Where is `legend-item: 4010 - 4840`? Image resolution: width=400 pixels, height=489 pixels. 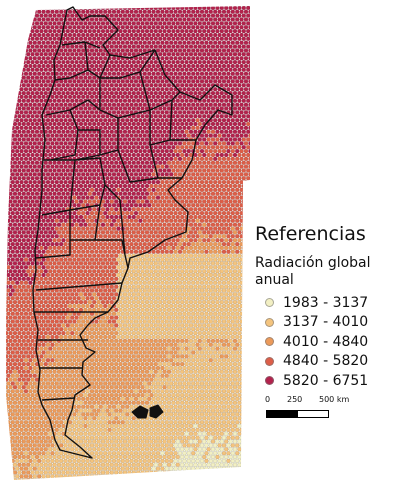 legend-item: 4010 - 4840 is located at coordinates (327, 342).